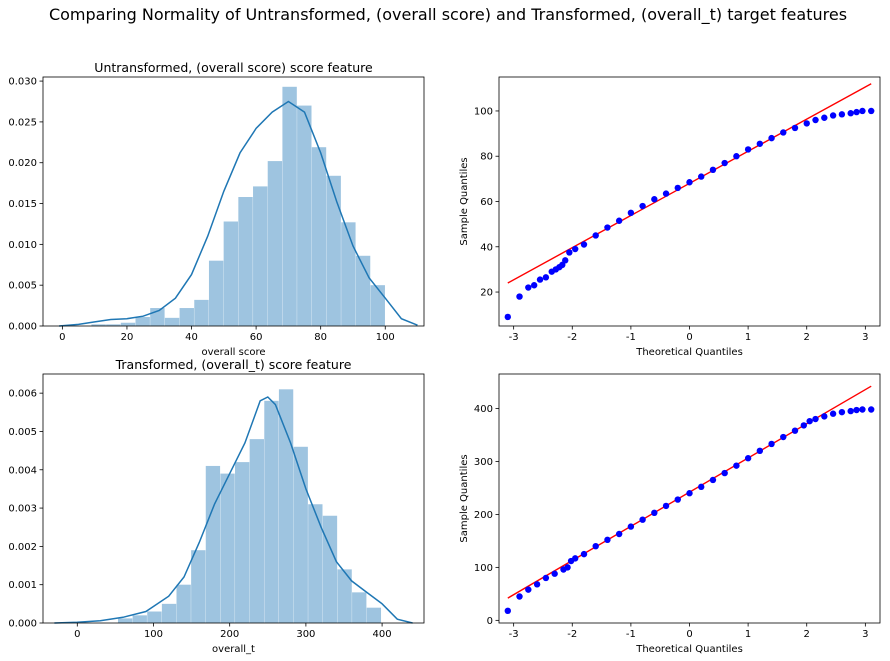 The width and height of the screenshot is (890, 661). I want to click on x-axis-label: overall score, so click(233, 352).